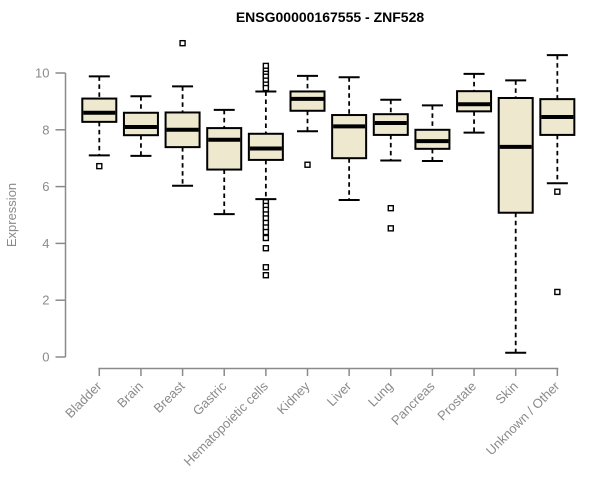 The width and height of the screenshot is (600, 500). Describe the element at coordinates (42, 73) in the screenshot. I see `y-tick-label: 10` at that location.